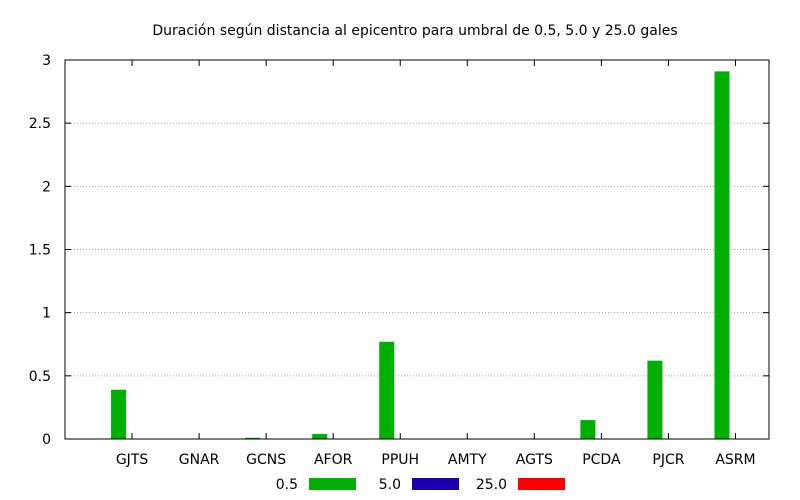 The height and width of the screenshot is (500, 800). I want to click on y-tick-label: 1, so click(46, 314).